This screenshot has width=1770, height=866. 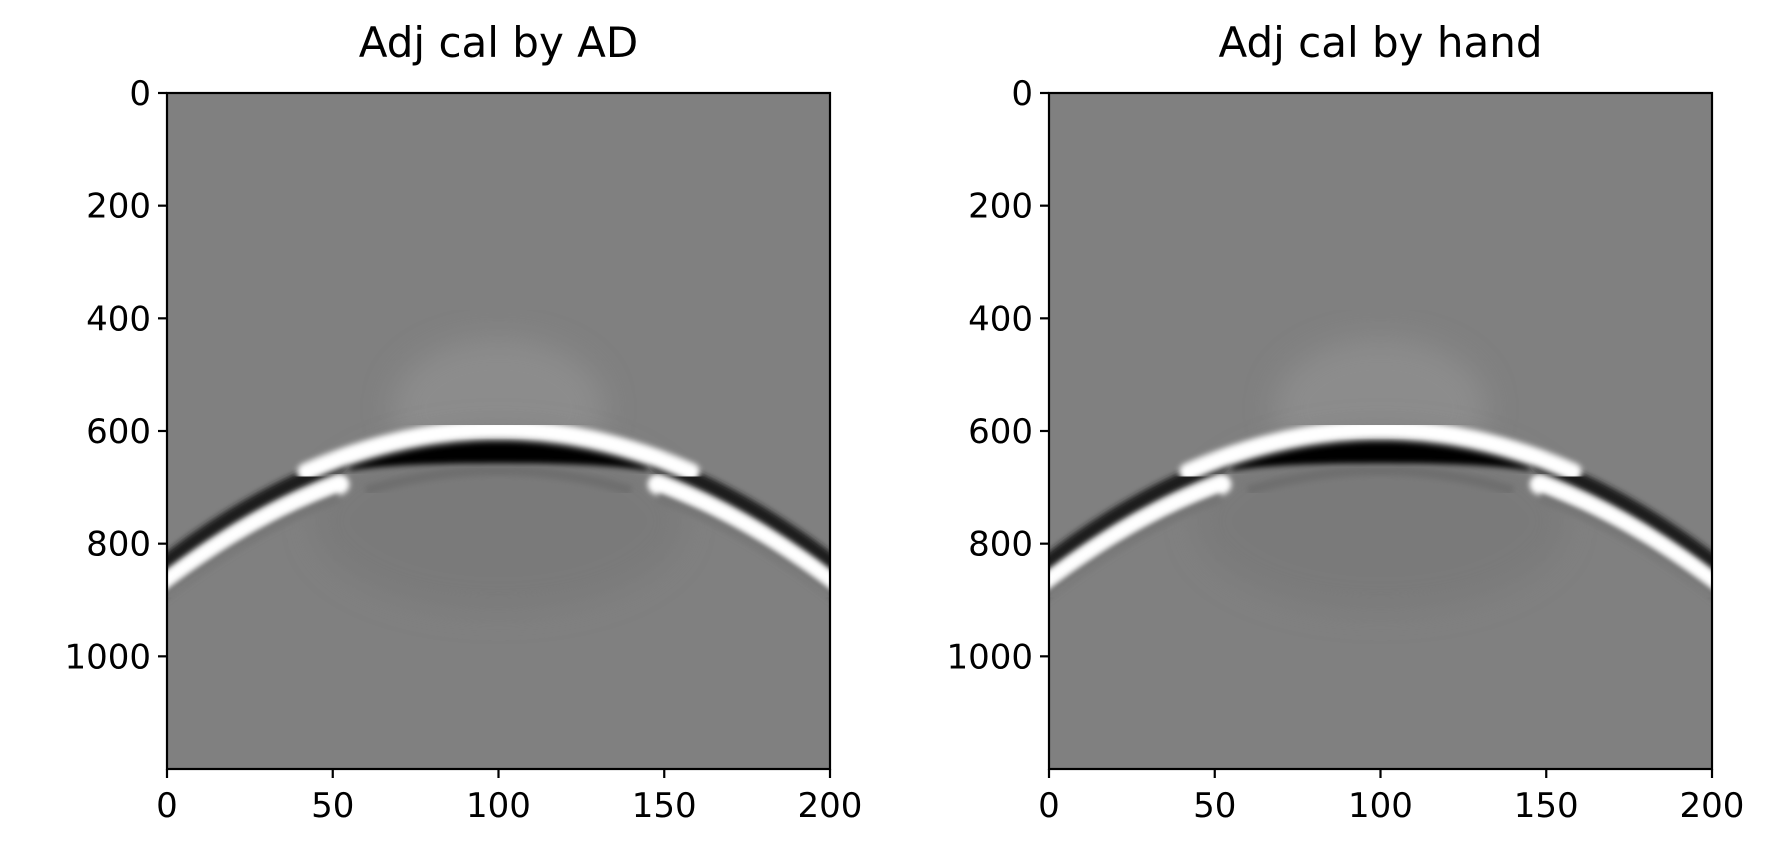 What do you see at coordinates (498, 42) in the screenshot?
I see `subplot-title: Adj cal by AD` at bounding box center [498, 42].